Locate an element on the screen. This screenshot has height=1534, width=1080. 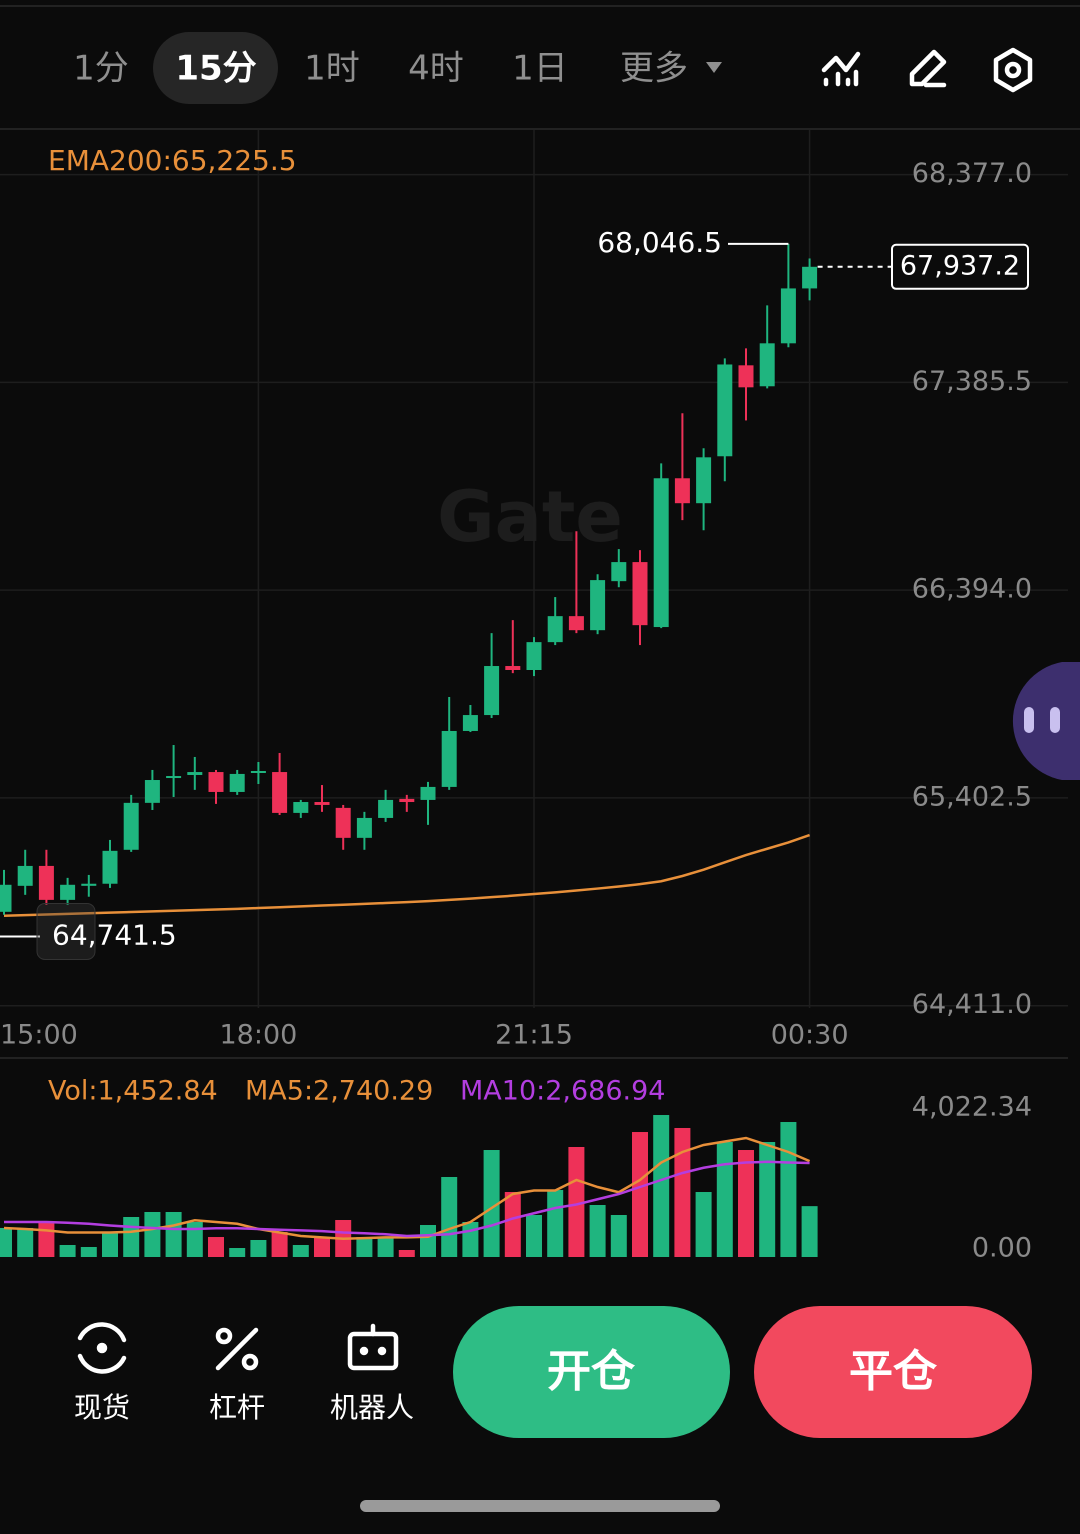
active-tab-pill is located at coordinates (215, 68).